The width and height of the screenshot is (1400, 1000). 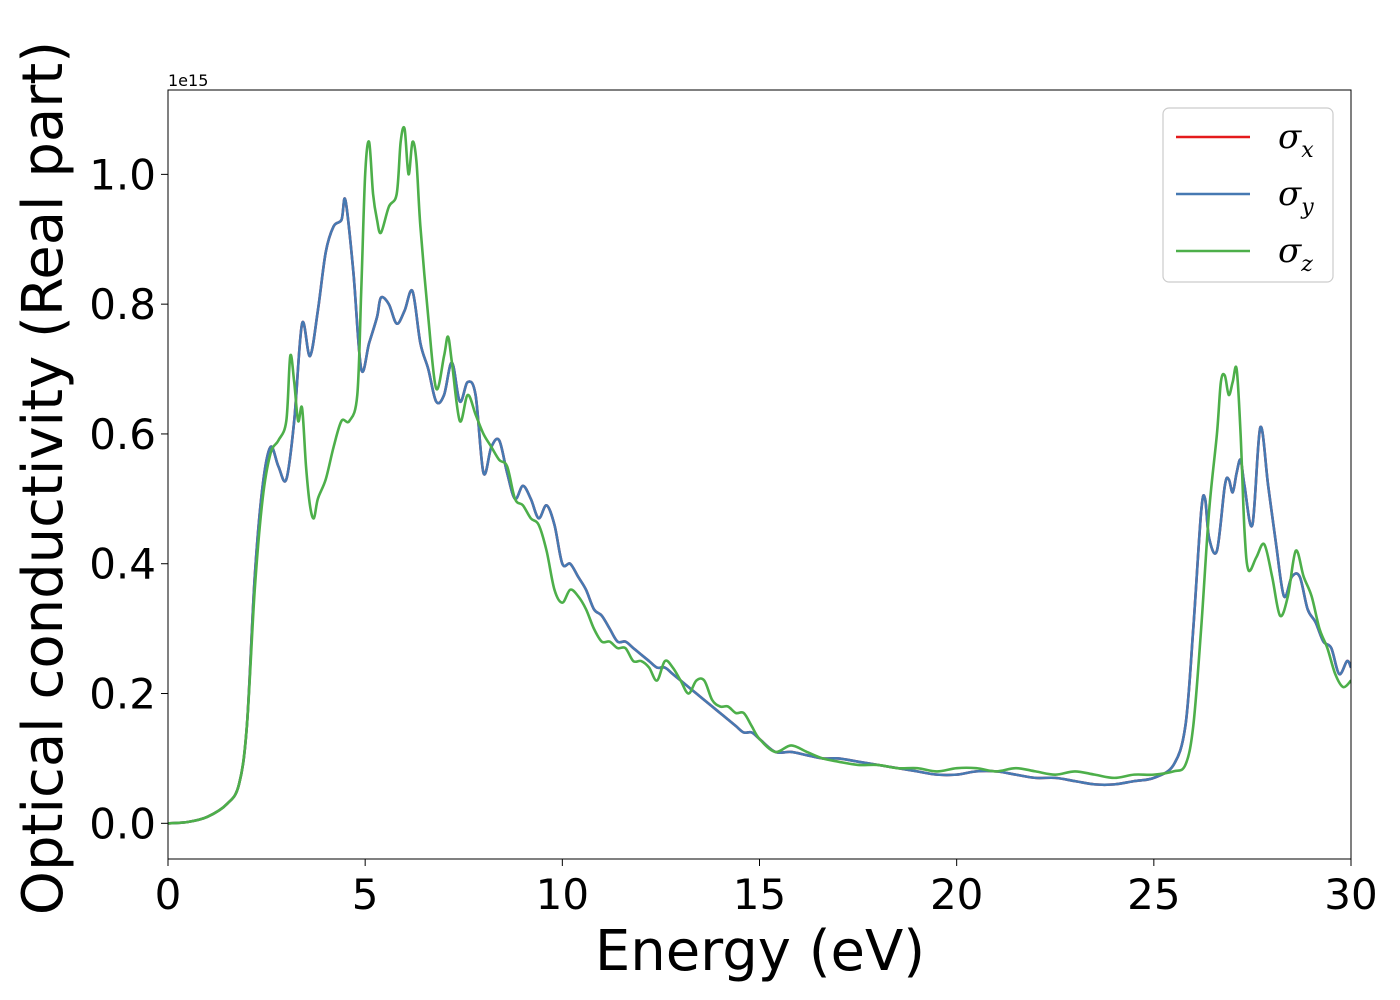 I want to click on legend: σx σy σz, so click(x=1248, y=195).